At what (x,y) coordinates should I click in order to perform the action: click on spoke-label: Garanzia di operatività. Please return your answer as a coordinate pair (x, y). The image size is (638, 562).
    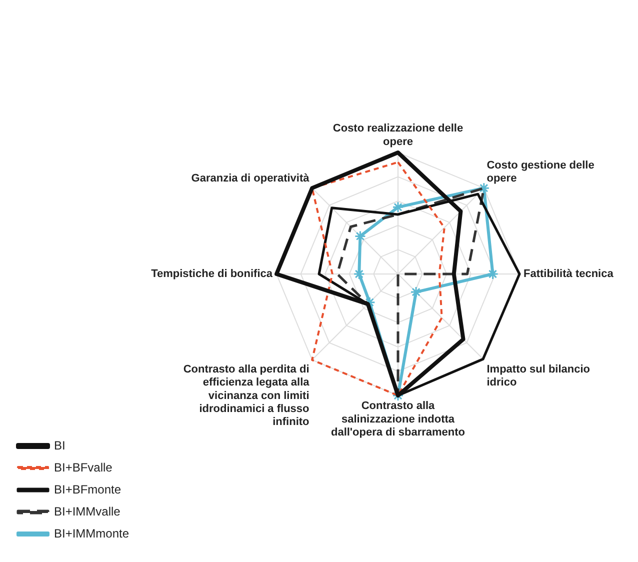
    Looking at the image, I should click on (250, 178).